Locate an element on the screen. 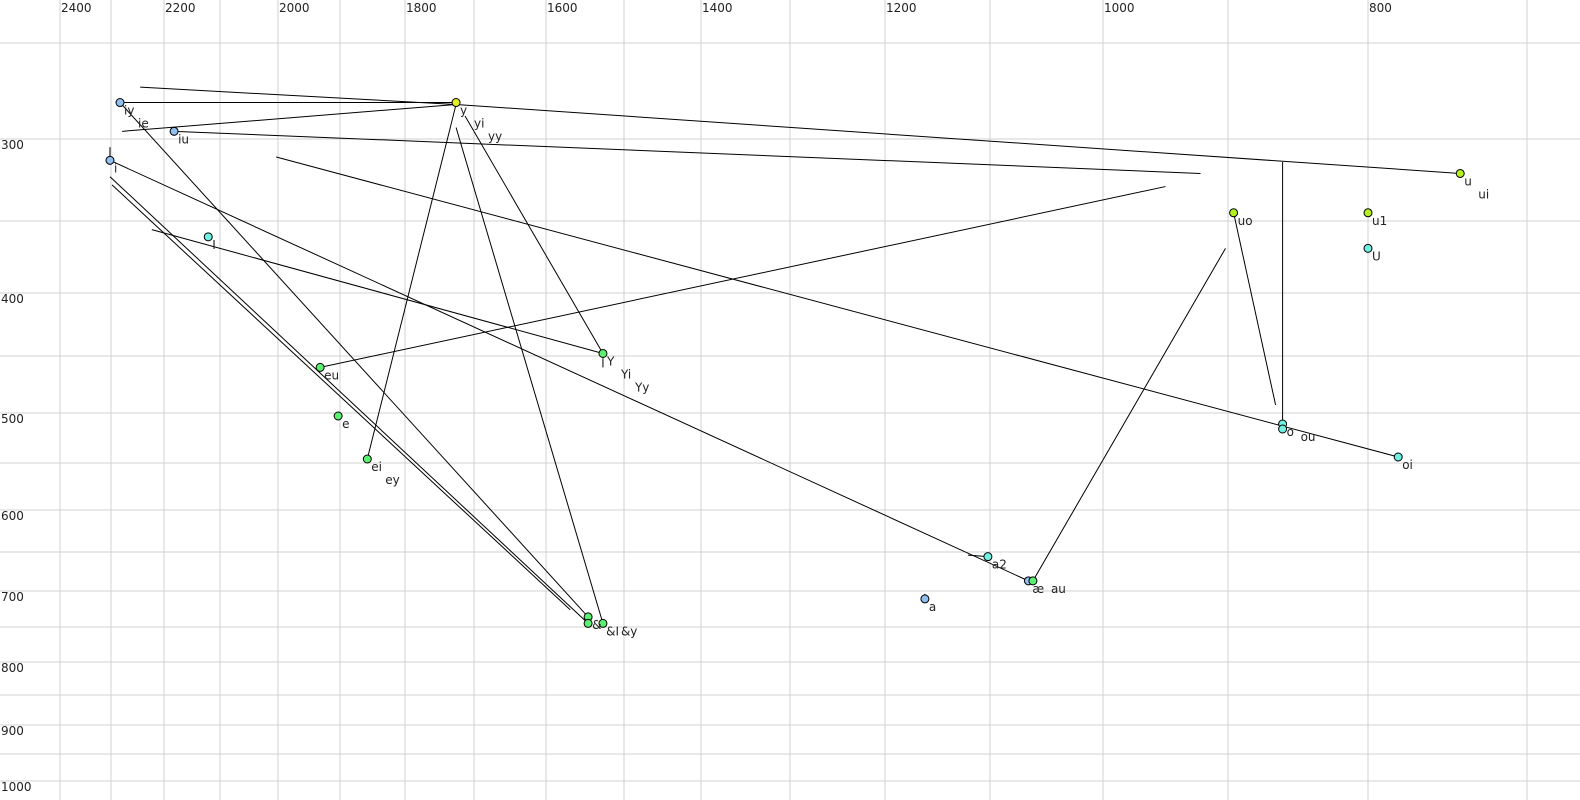 The width and height of the screenshot is (1580, 800). point-label: I is located at coordinates (214, 245).